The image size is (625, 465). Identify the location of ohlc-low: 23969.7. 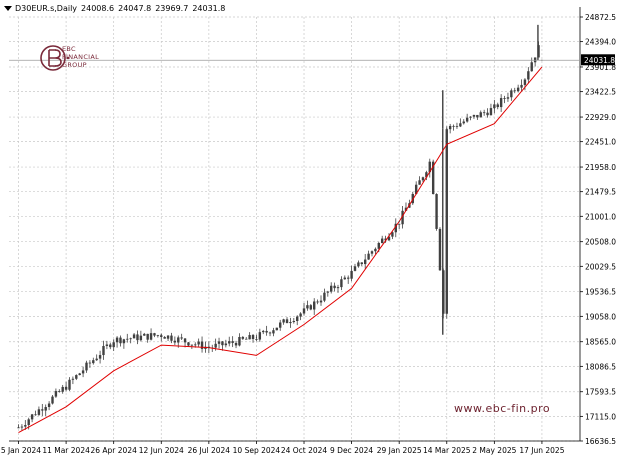
(172, 8).